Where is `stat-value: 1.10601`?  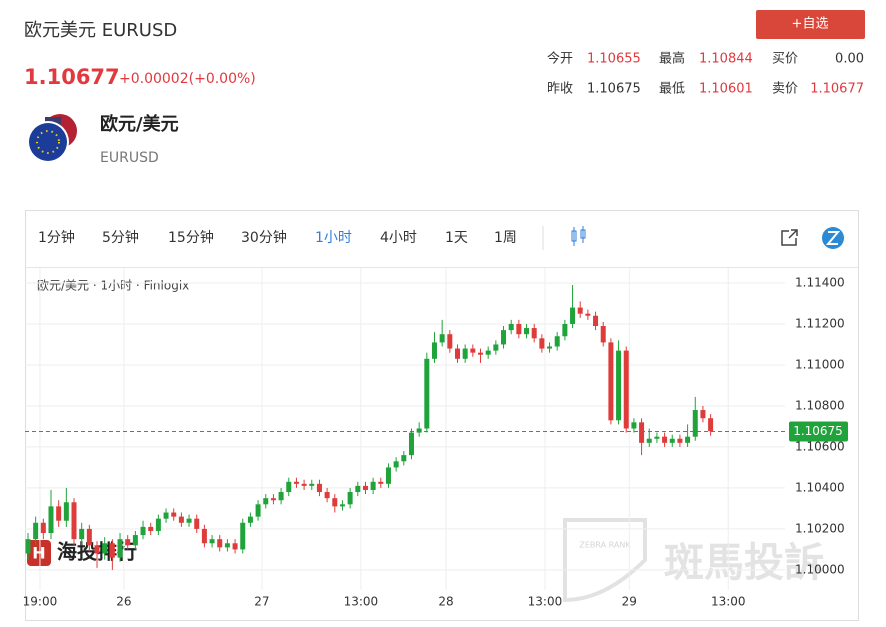 stat-value: 1.10601 is located at coordinates (726, 89).